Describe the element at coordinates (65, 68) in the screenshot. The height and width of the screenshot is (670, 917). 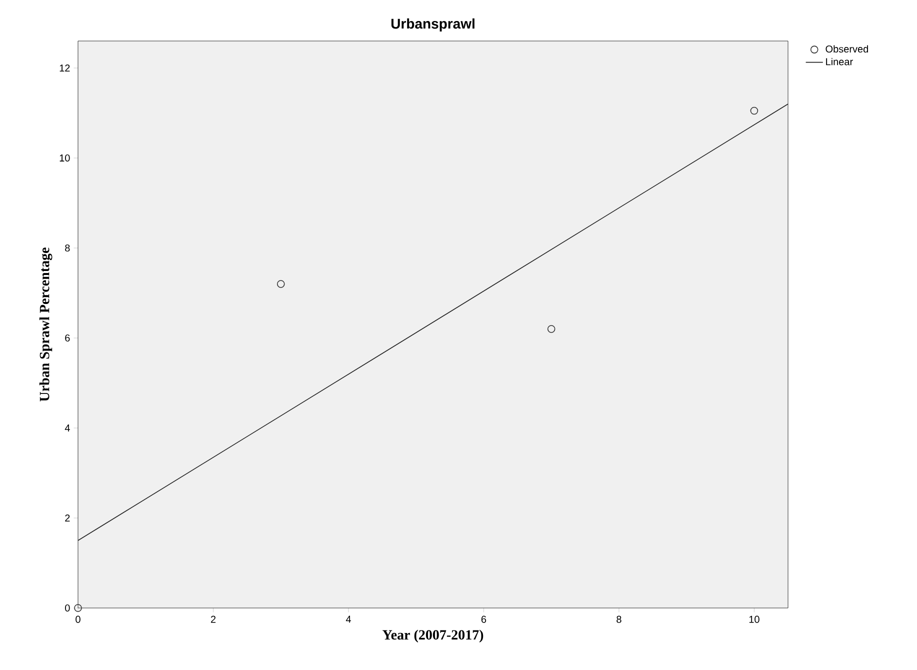
I see `y-tick-label: 12` at that location.